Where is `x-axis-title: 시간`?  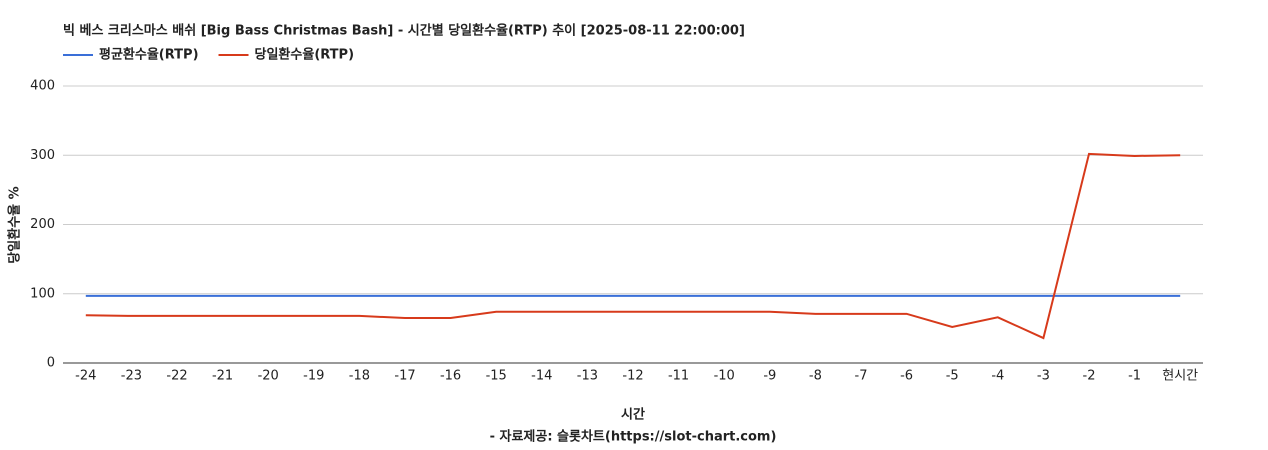
x-axis-title: 시간 is located at coordinates (633, 415).